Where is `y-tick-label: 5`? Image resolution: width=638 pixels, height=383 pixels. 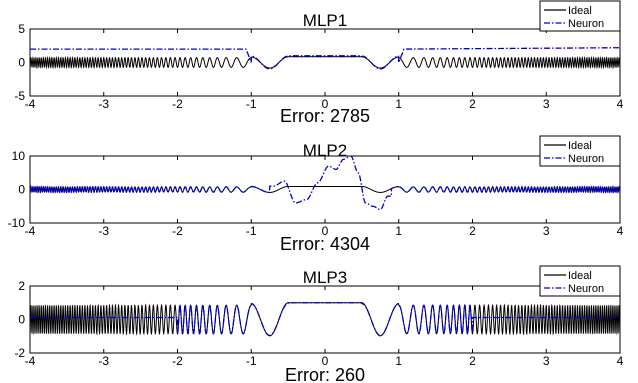
y-tick-label: 5 is located at coordinates (21, 29).